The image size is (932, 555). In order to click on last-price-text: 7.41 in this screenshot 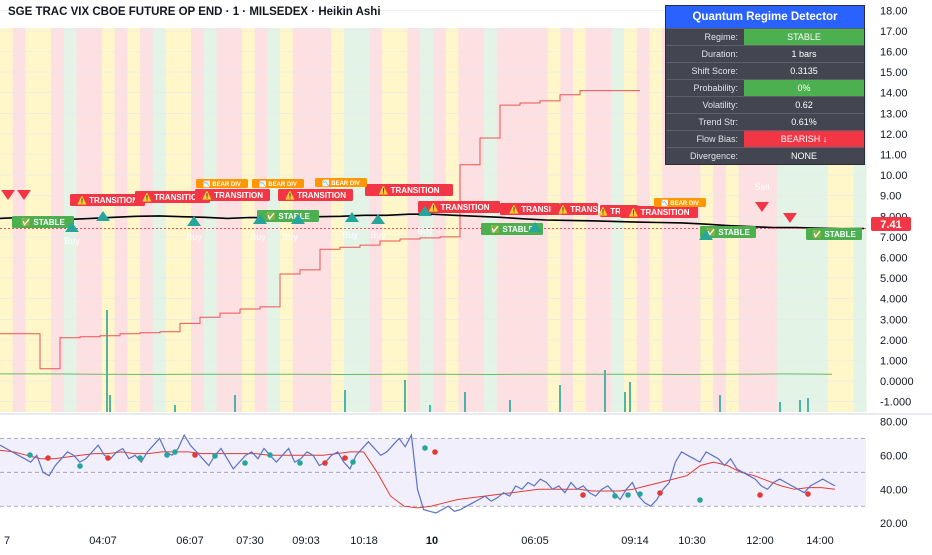, I will do `click(890, 225)`.